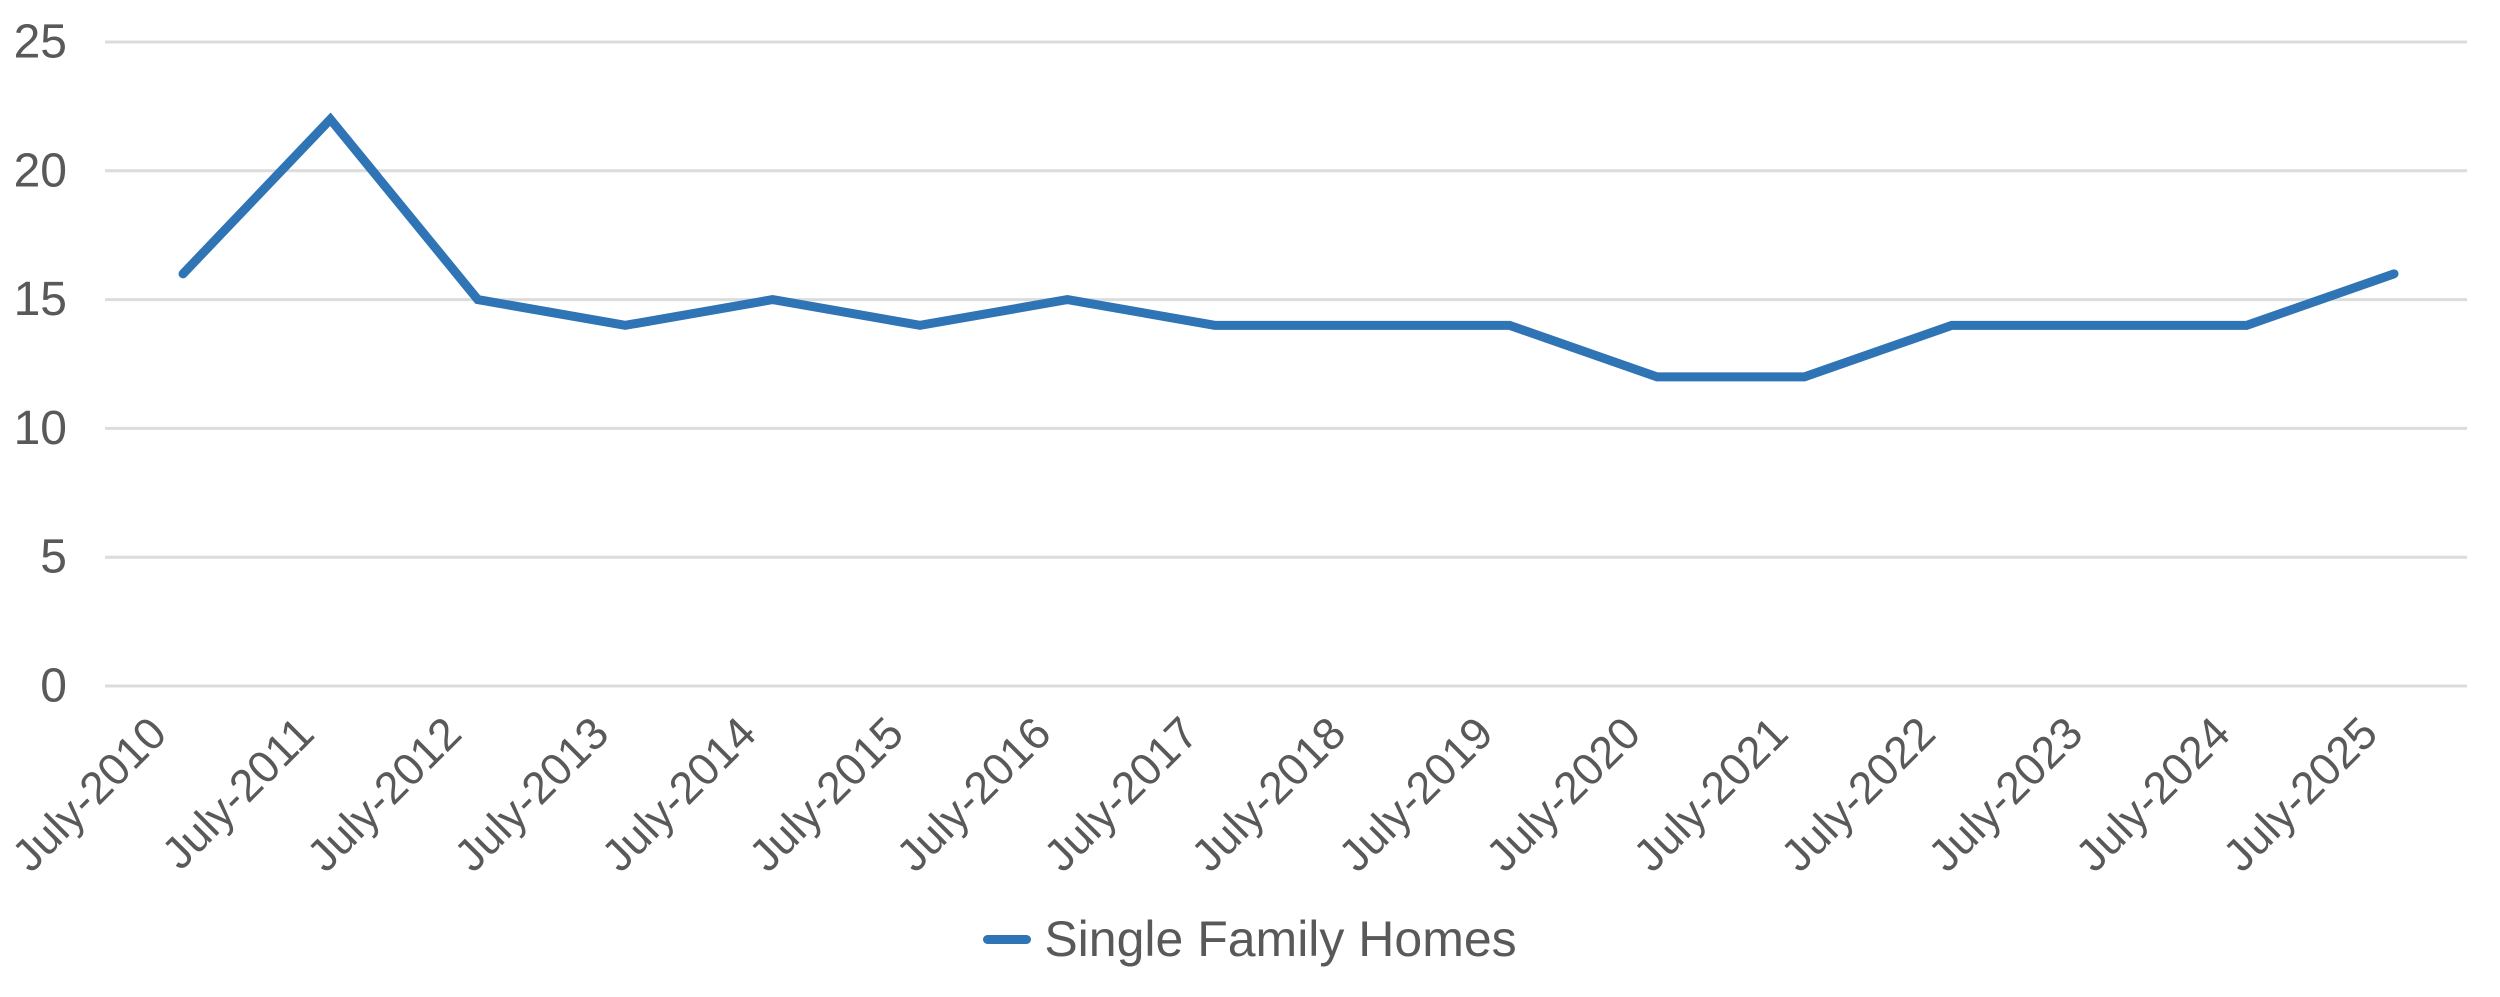 The height and width of the screenshot is (997, 2500). I want to click on x-tick-label: July-2024, so click(2153, 794).